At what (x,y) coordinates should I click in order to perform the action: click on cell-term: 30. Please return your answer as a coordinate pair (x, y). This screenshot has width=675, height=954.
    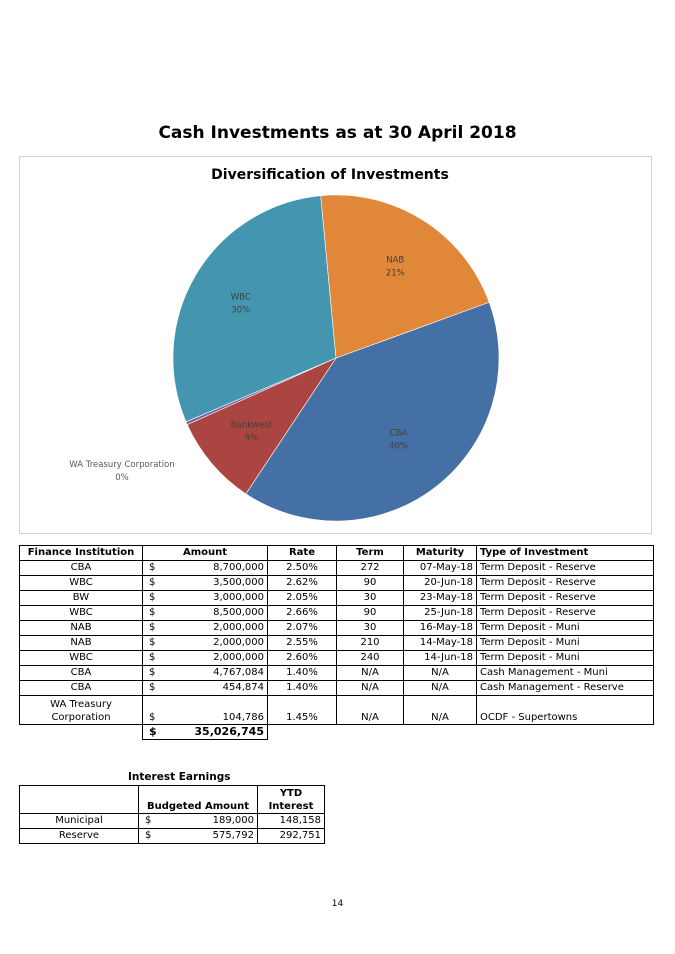
    Looking at the image, I should click on (370, 628).